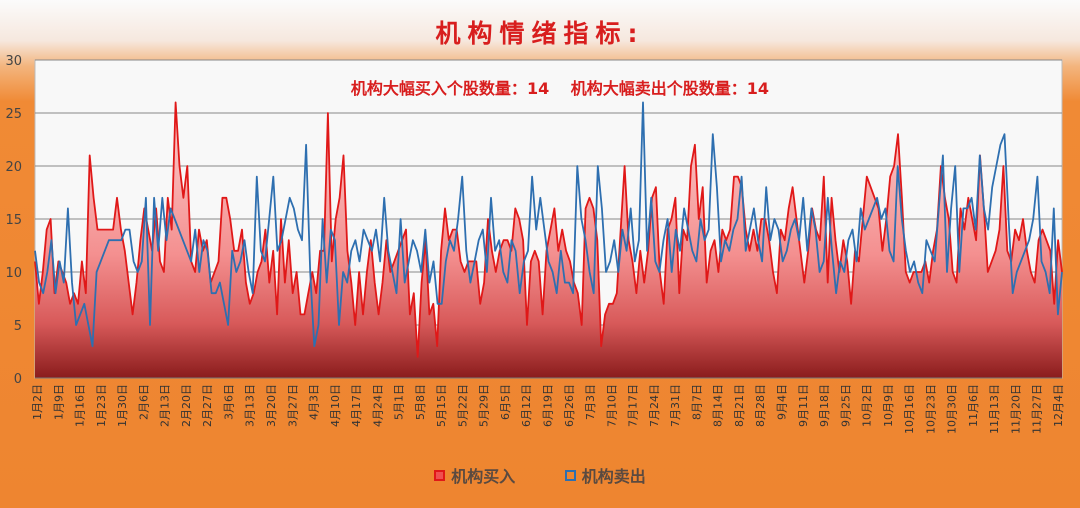 This screenshot has height=508, width=1080. Describe the element at coordinates (13, 220) in the screenshot. I see `y-tick-label: 15` at that location.